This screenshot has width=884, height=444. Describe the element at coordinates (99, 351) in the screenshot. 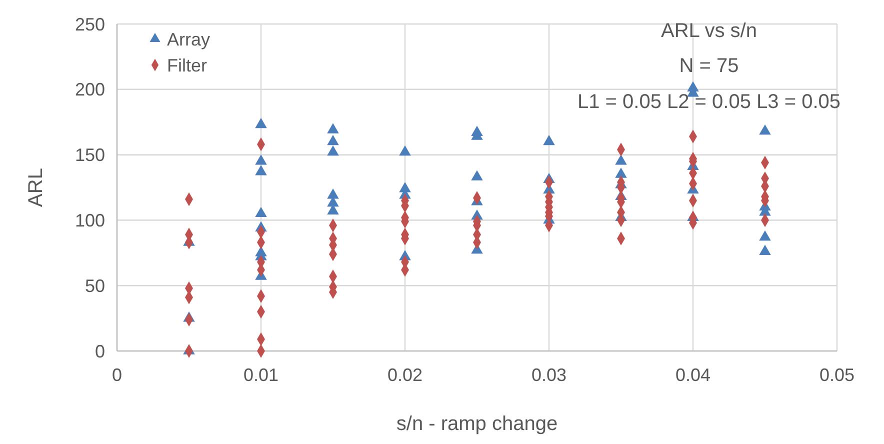

I see `y-tick-label: 0` at that location.